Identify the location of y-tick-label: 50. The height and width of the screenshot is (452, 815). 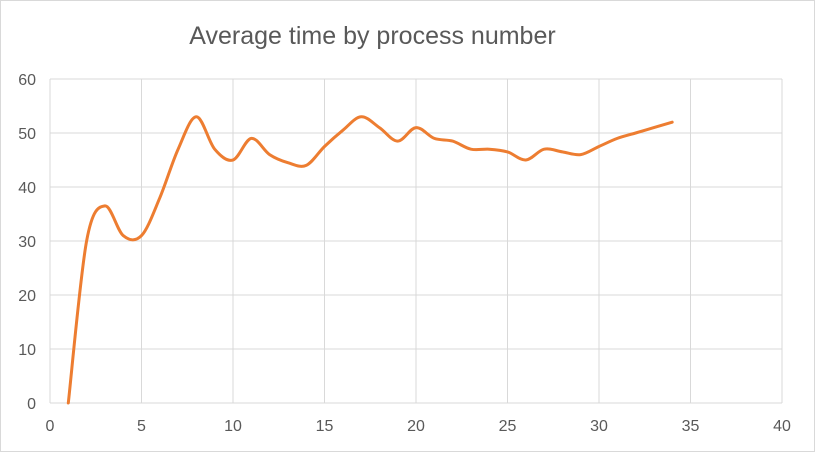
(27, 134).